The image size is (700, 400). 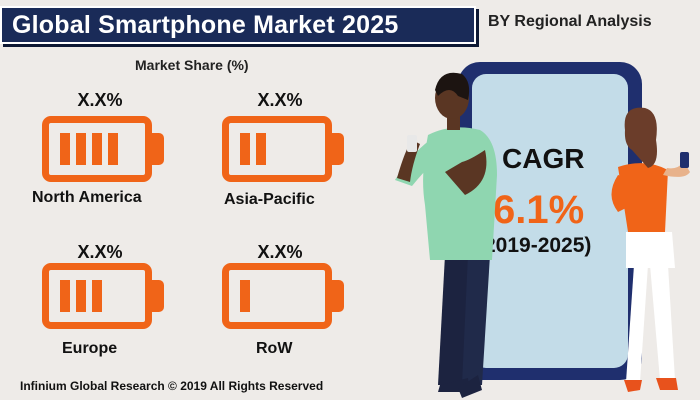 I want to click on region-label: RoW, so click(x=274, y=348).